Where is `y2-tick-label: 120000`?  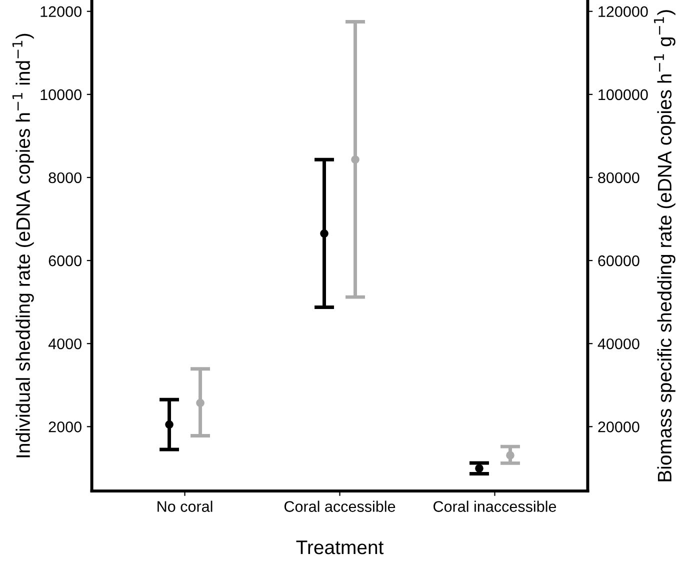 y2-tick-label: 120000 is located at coordinates (623, 12).